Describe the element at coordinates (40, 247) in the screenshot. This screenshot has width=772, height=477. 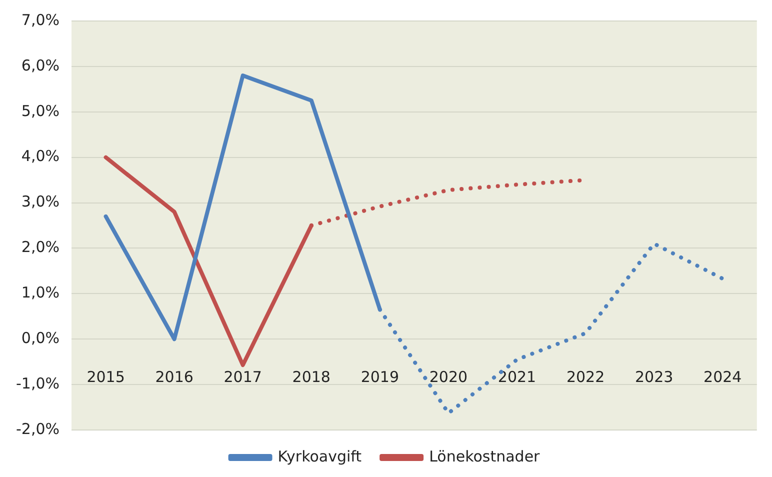
I see `y-tick-label: 2,0%` at that location.